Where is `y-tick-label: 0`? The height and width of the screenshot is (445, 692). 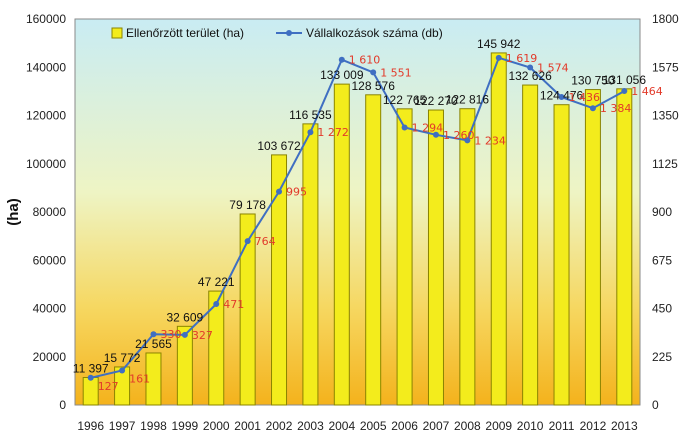
y-tick-label: 0 is located at coordinates (62, 405).